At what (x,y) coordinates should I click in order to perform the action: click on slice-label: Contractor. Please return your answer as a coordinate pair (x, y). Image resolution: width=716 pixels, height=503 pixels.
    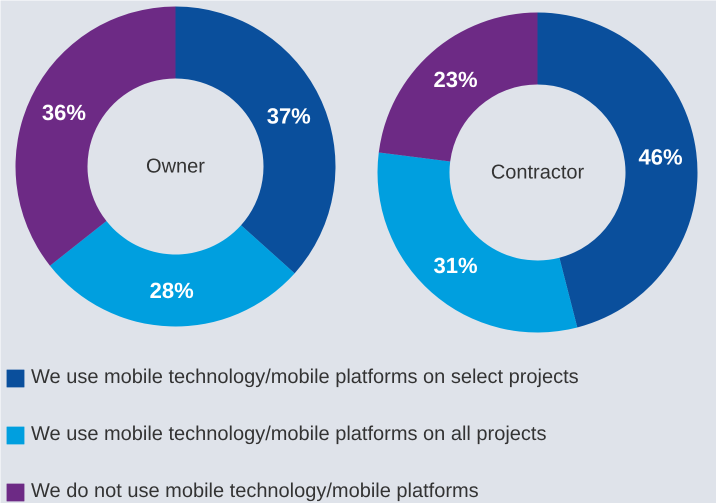
    Looking at the image, I should click on (537, 173).